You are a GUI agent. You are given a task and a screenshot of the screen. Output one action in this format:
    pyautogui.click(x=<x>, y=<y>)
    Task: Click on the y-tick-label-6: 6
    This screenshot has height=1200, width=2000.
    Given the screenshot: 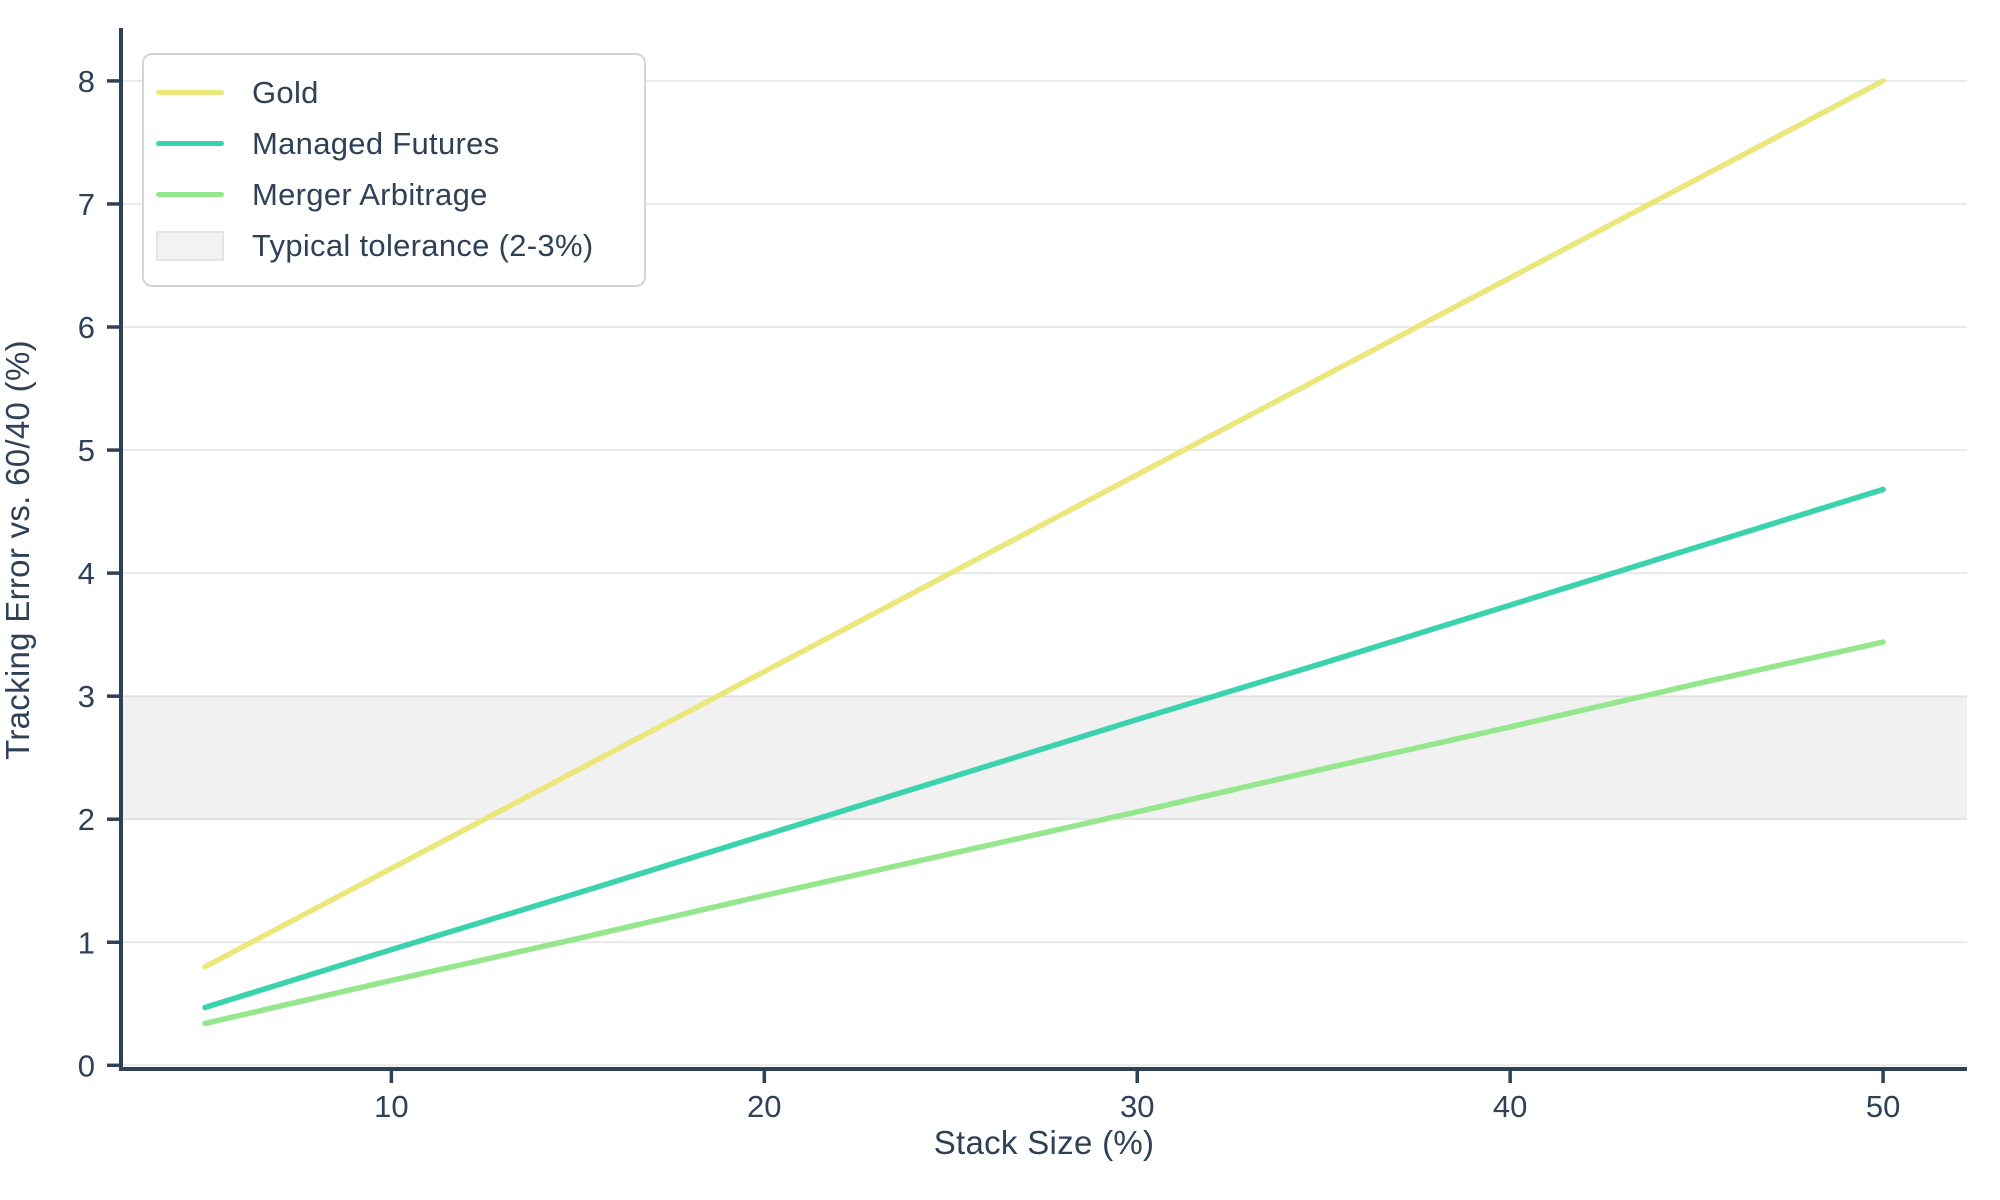 What is the action you would take?
    pyautogui.click(x=86, y=327)
    